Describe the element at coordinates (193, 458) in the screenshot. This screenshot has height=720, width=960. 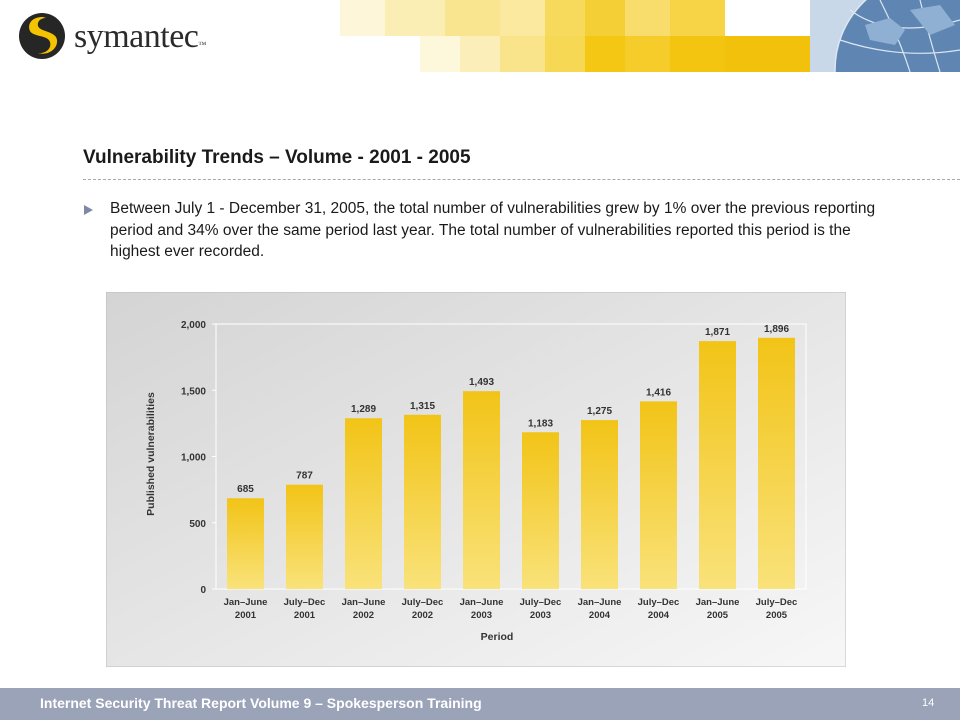
I see `y-tick-label: 1,000` at that location.